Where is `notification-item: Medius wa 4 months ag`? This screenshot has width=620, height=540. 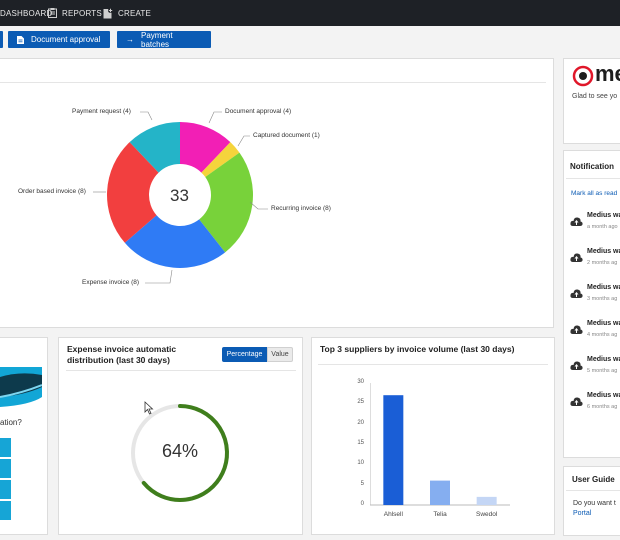 notification-item: Medius wa 4 months ag is located at coordinates (595, 334).